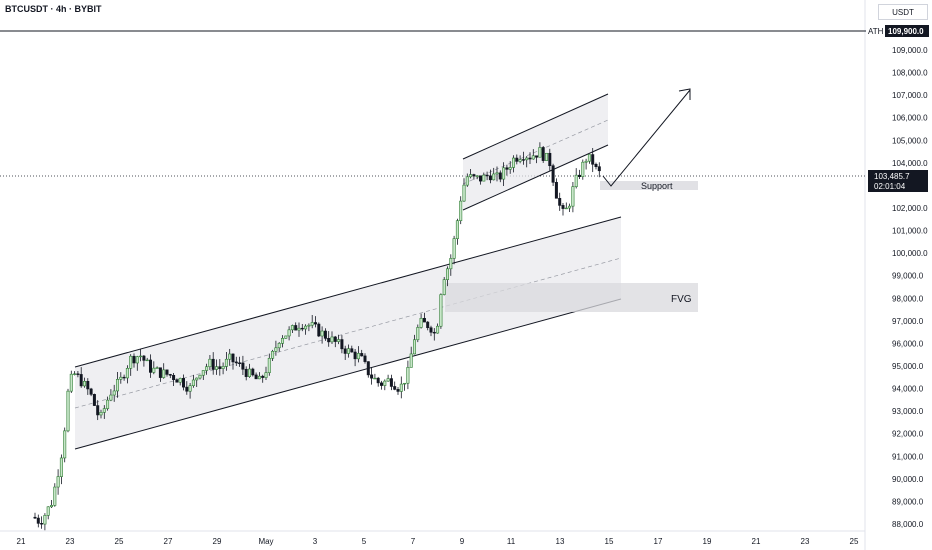  I want to click on time-tick-label: 23, so click(70, 541).